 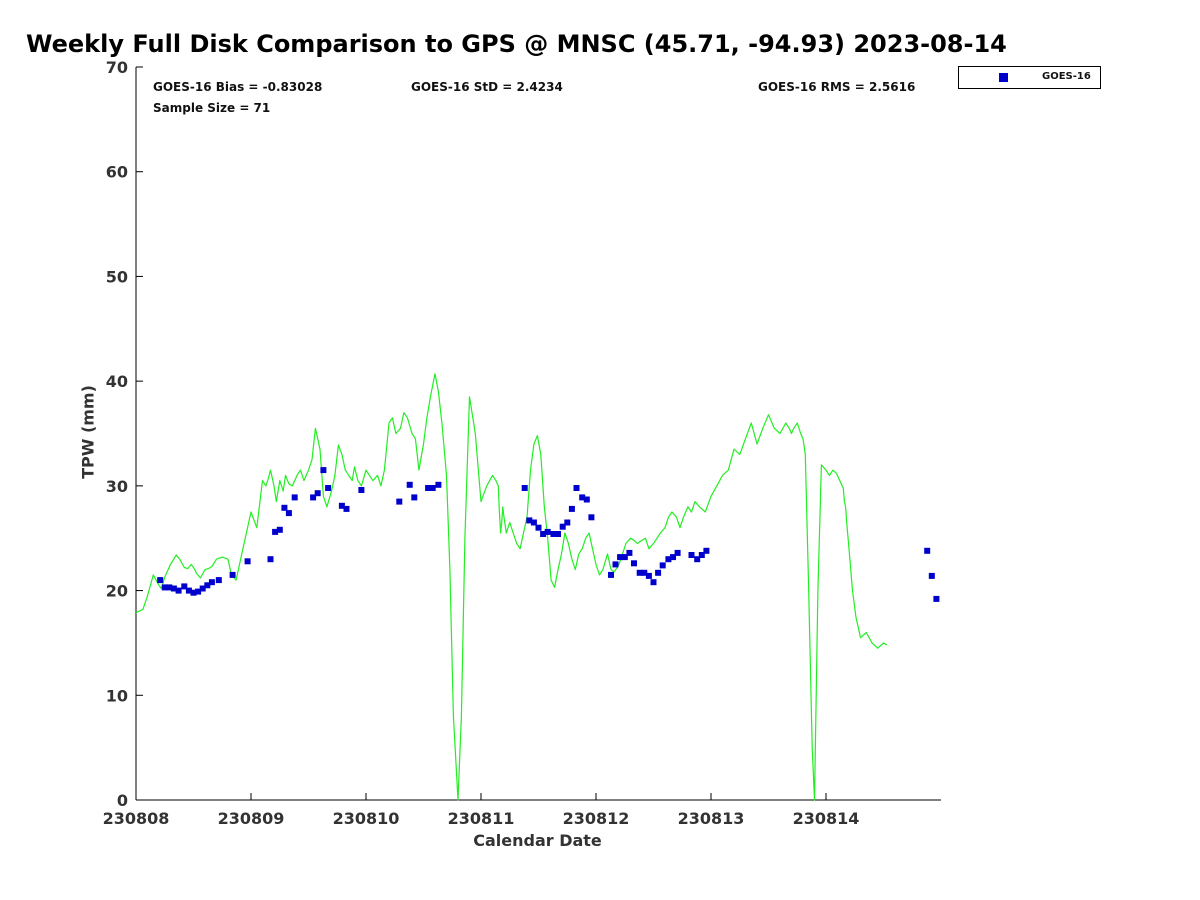 I want to click on legend-label: GOES-16, so click(x=1066, y=76).